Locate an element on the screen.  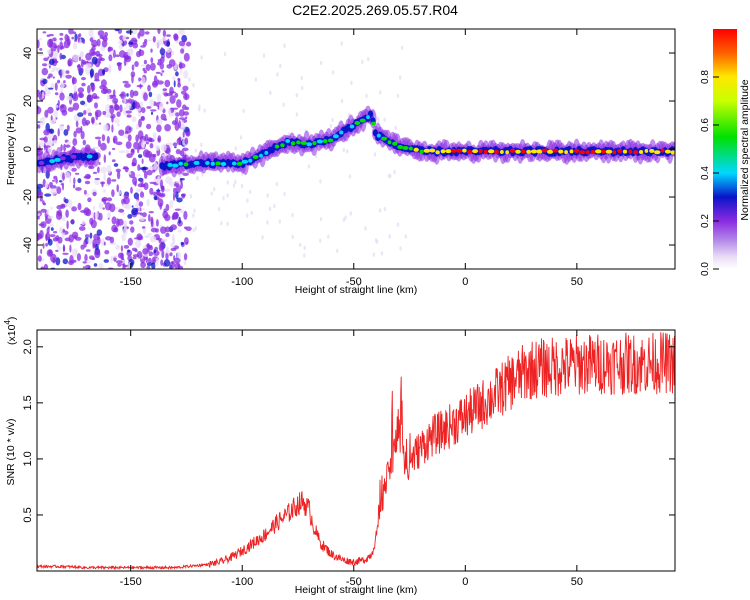
colorbar-gradient is located at coordinates (725, 149).